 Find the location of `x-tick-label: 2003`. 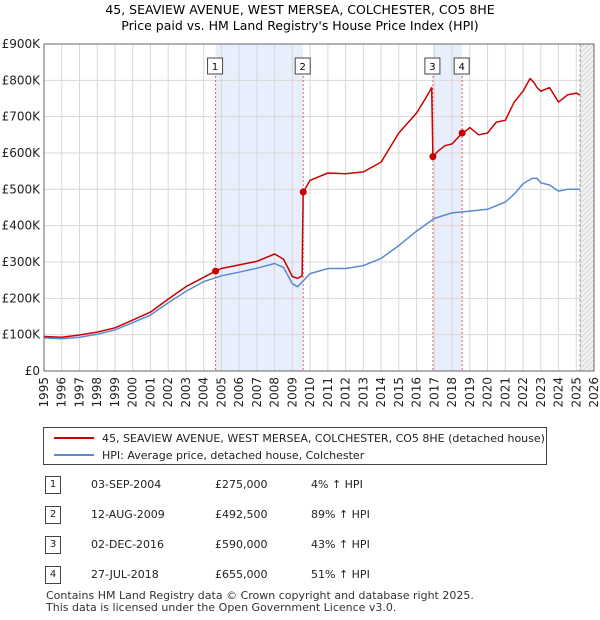

x-tick-label: 2003 is located at coordinates (186, 392).